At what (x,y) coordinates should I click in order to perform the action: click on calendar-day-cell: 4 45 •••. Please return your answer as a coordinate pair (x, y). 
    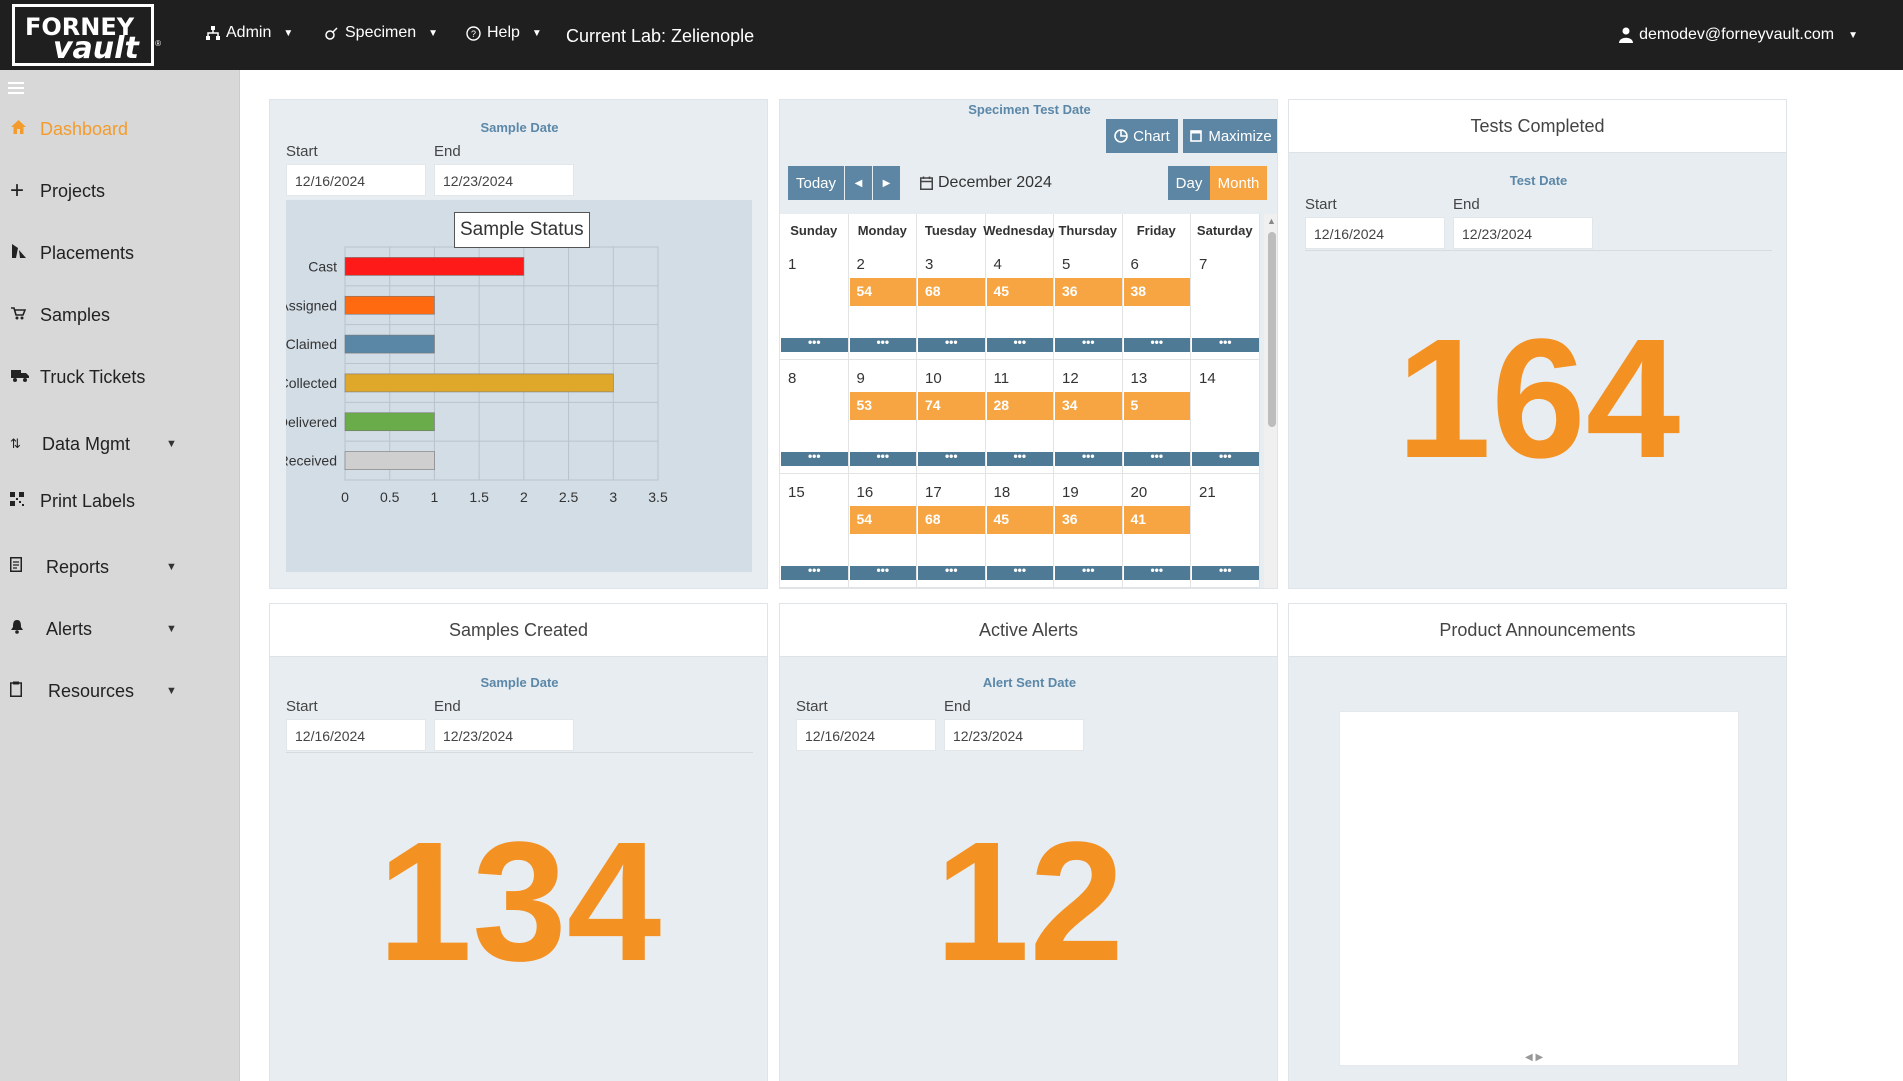
    Looking at the image, I should click on (1019, 303).